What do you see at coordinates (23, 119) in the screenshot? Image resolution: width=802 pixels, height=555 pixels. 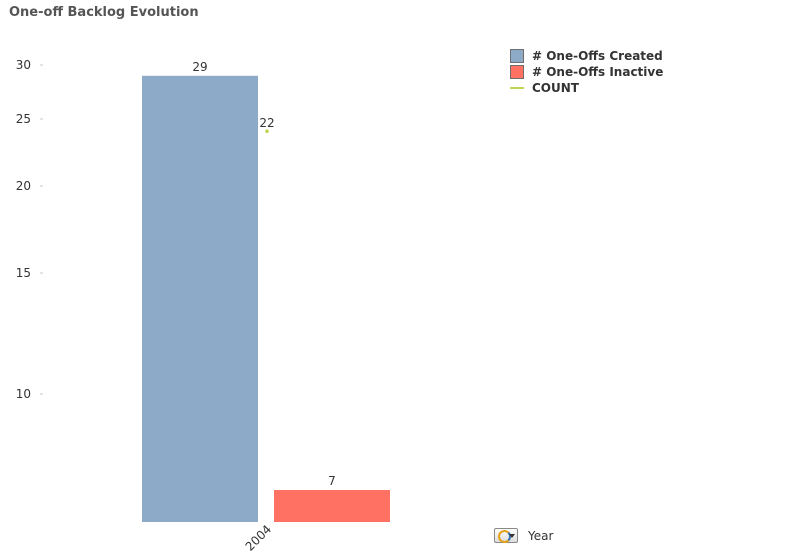 I see `y-tick-label-25: 25` at bounding box center [23, 119].